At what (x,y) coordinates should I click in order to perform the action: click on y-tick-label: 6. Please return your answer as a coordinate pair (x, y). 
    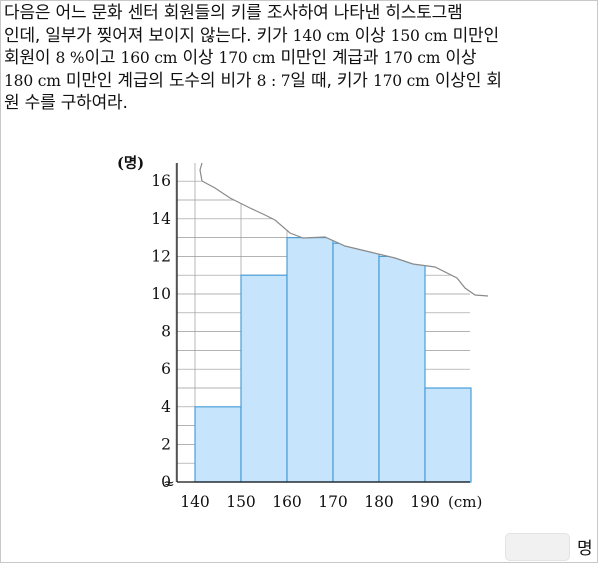
    Looking at the image, I should click on (166, 369).